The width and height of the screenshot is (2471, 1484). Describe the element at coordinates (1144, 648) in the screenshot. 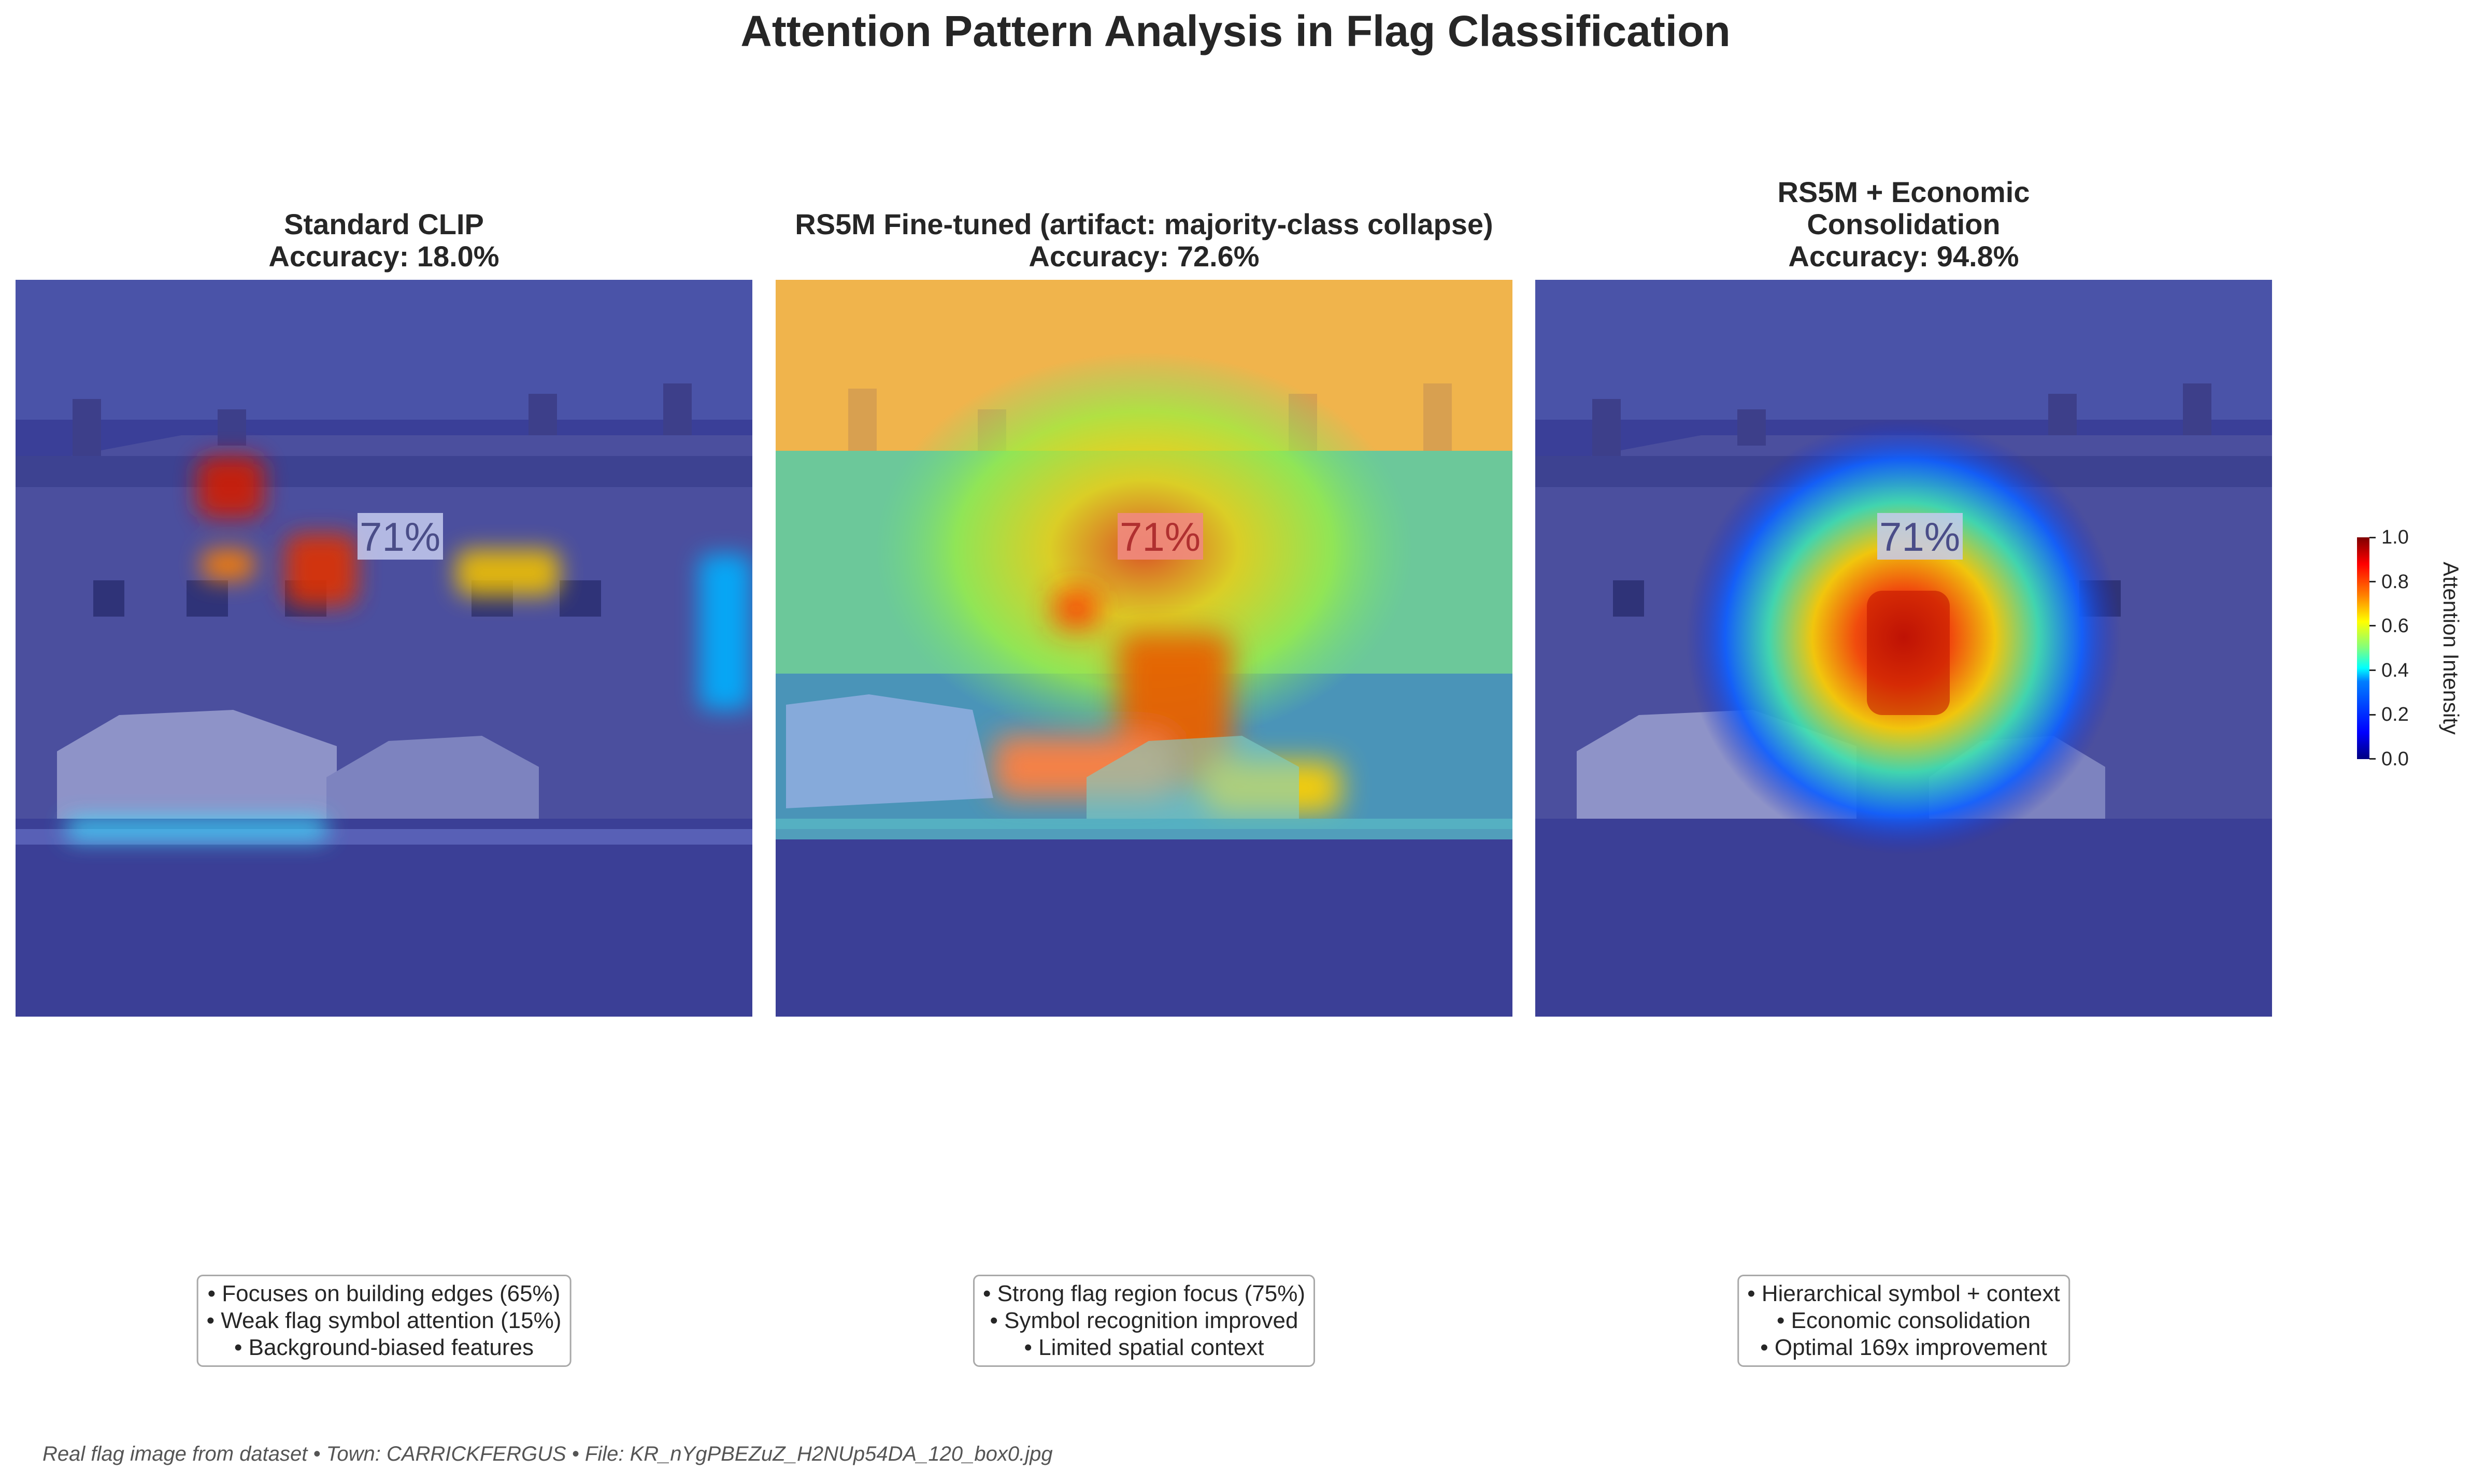

I see `heatmap-panel-rs5m-finetuned: 71%` at that location.